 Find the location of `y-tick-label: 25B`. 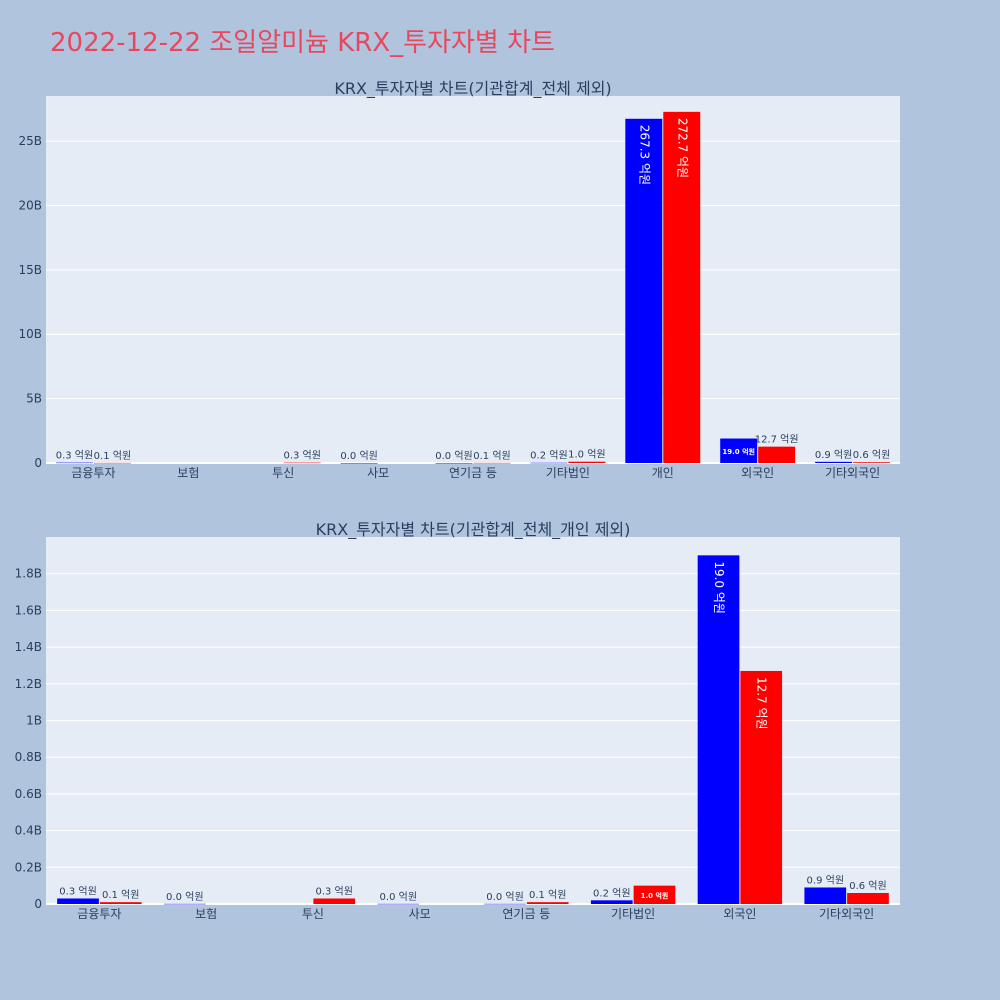

y-tick-label: 25B is located at coordinates (30, 141).